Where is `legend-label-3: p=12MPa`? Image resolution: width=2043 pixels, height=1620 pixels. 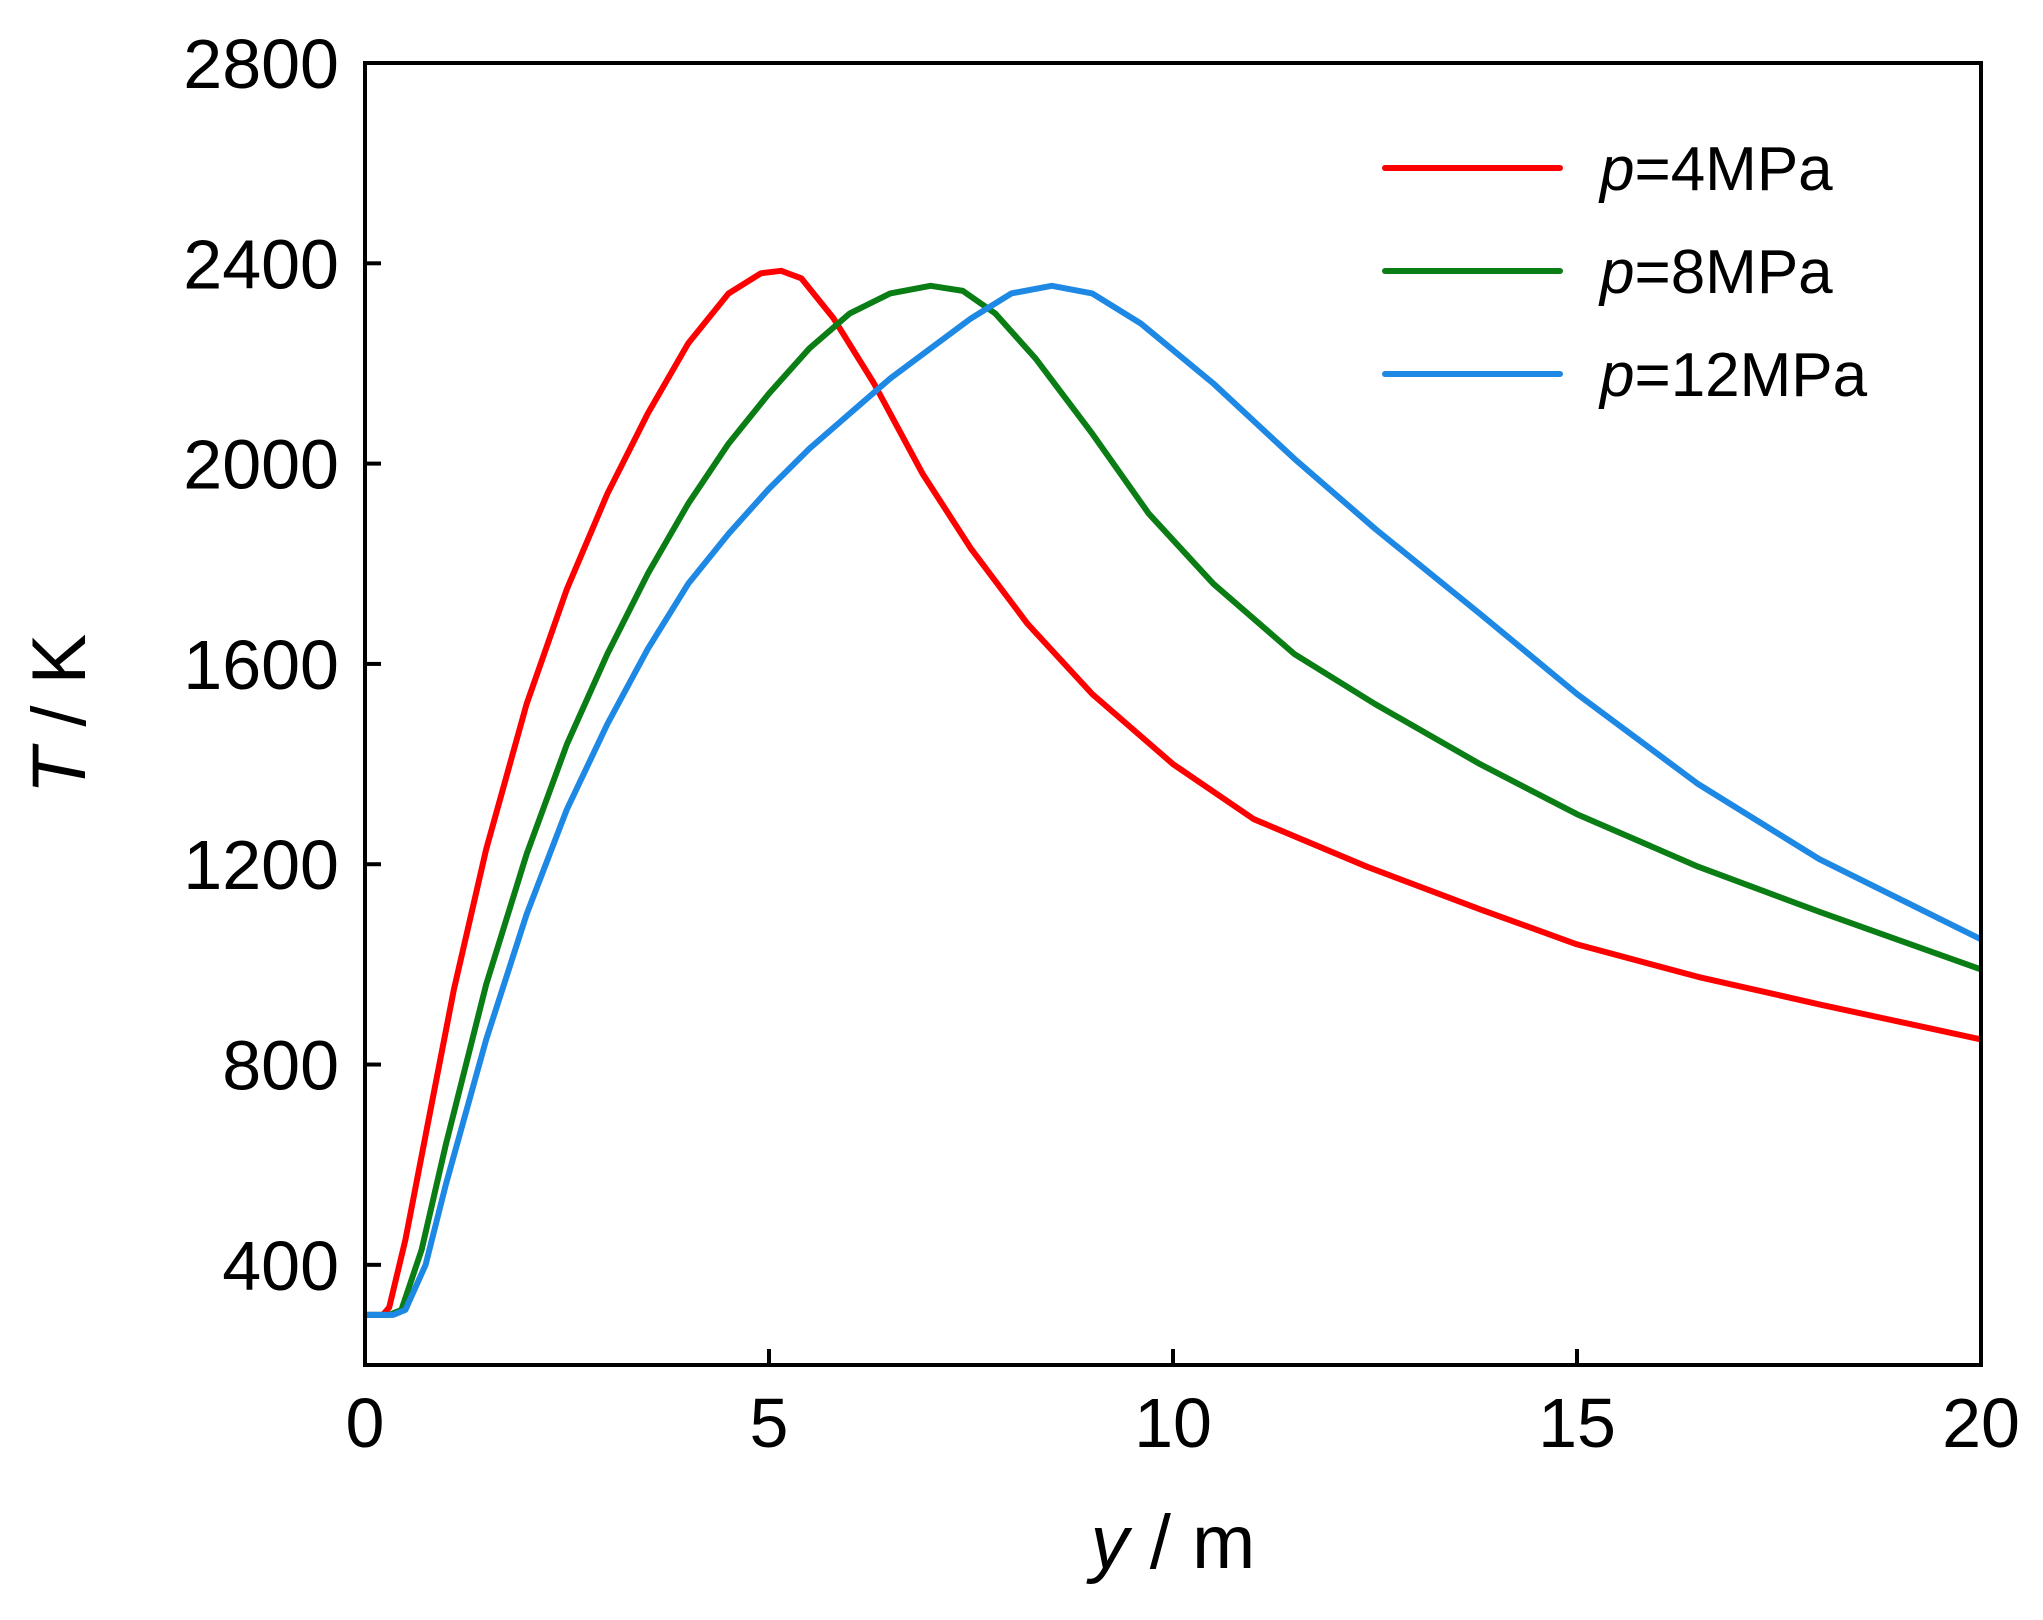 legend-label-3: p=12MPa is located at coordinates (1733, 375).